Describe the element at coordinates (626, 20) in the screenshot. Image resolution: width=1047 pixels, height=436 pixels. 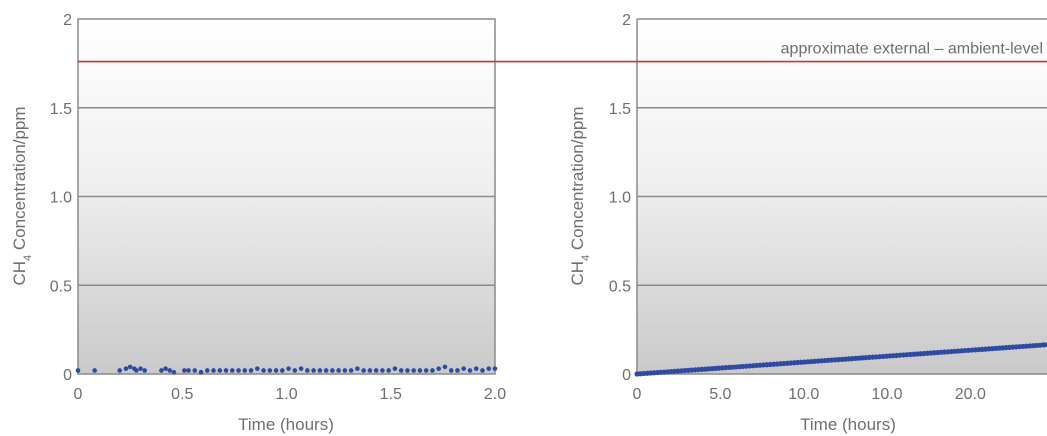
I see `y-tick-label: 2` at that location.